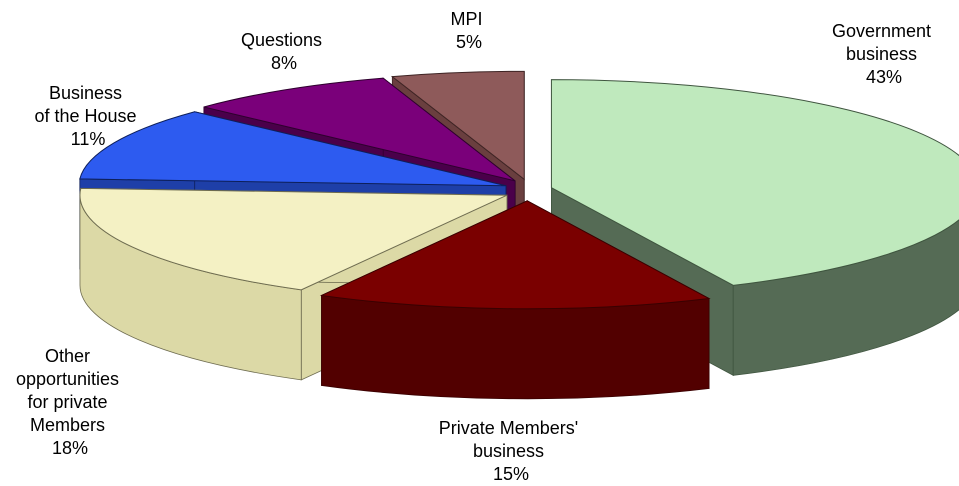 Image resolution: width=959 pixels, height=486 pixels. Describe the element at coordinates (457, 125) in the screenshot. I see `slice-mpi` at that location.